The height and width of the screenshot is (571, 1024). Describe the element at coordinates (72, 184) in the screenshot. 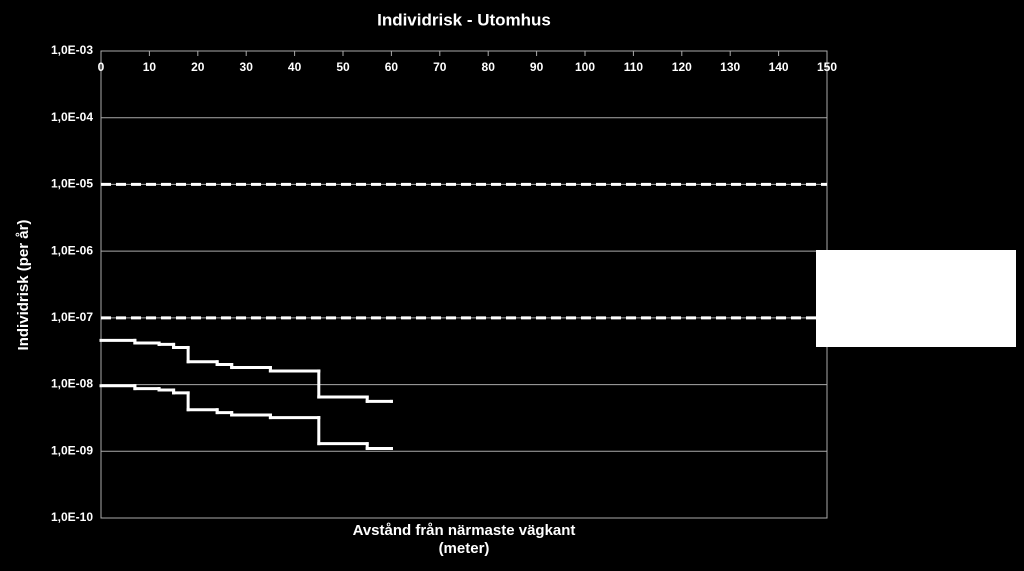

I see `y-tick-label: 1,0E-05` at that location.